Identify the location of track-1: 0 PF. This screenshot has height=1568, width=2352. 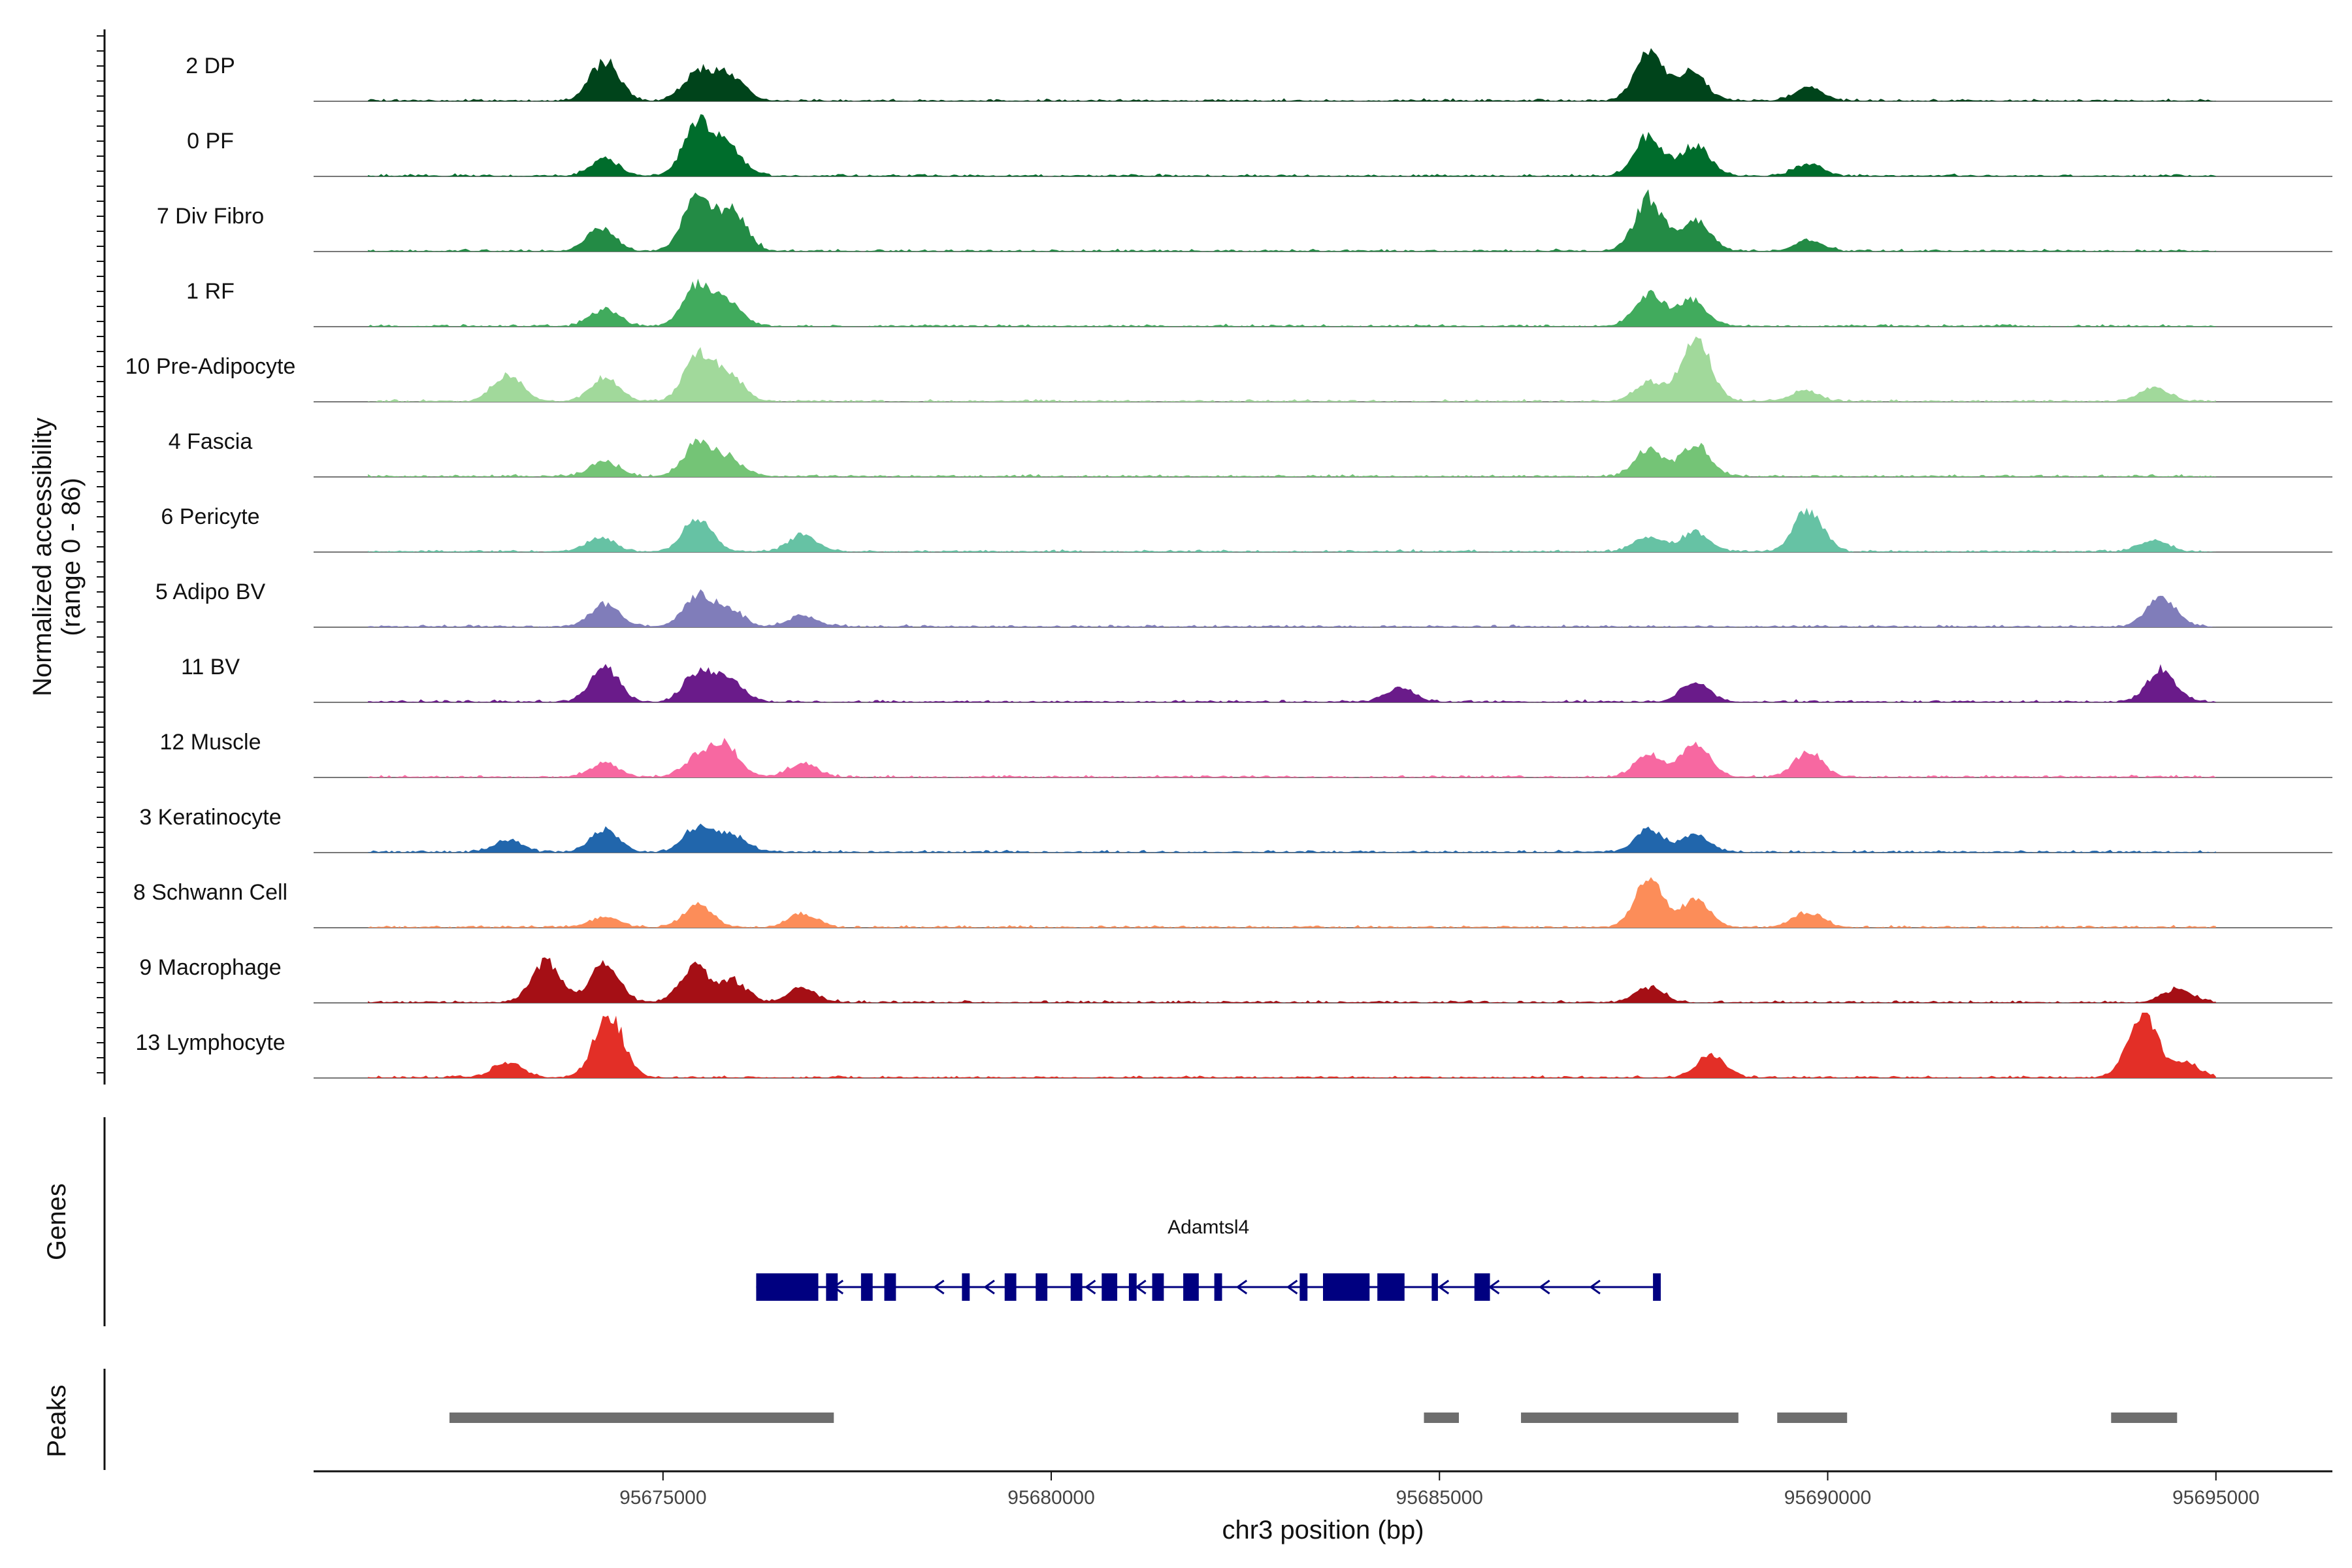
(1259, 145).